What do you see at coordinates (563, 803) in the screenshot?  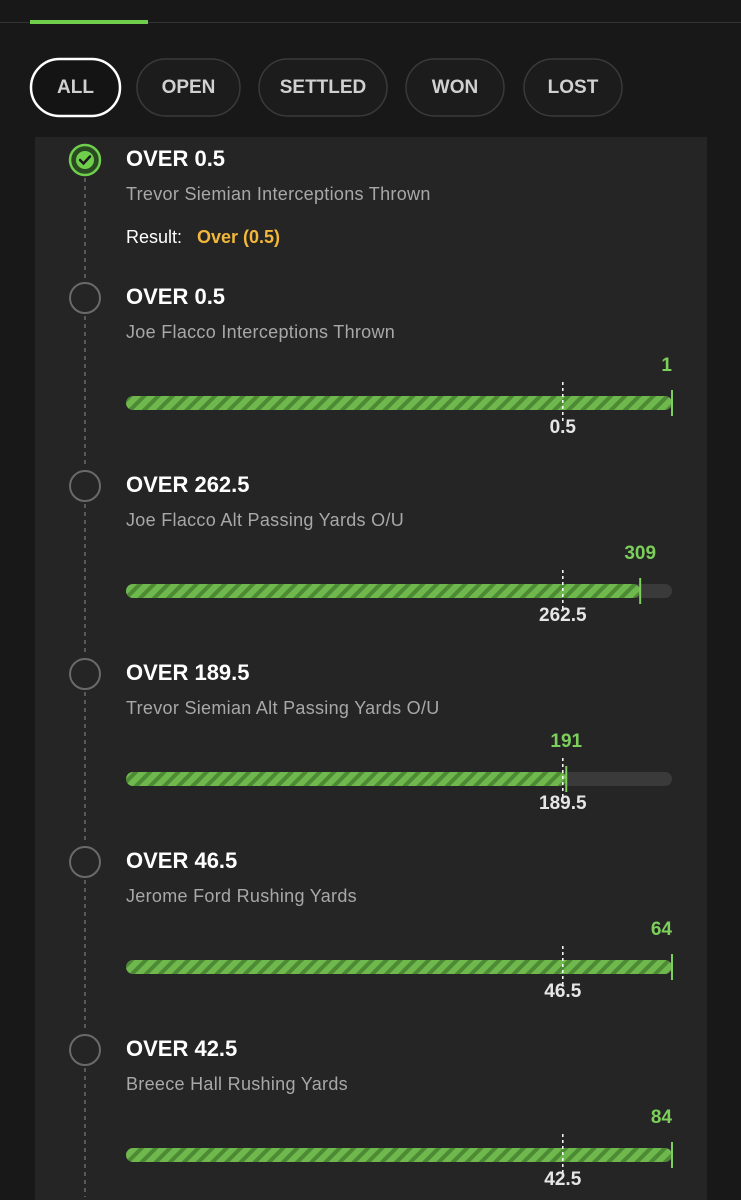 I see `line-value: 189.5` at bounding box center [563, 803].